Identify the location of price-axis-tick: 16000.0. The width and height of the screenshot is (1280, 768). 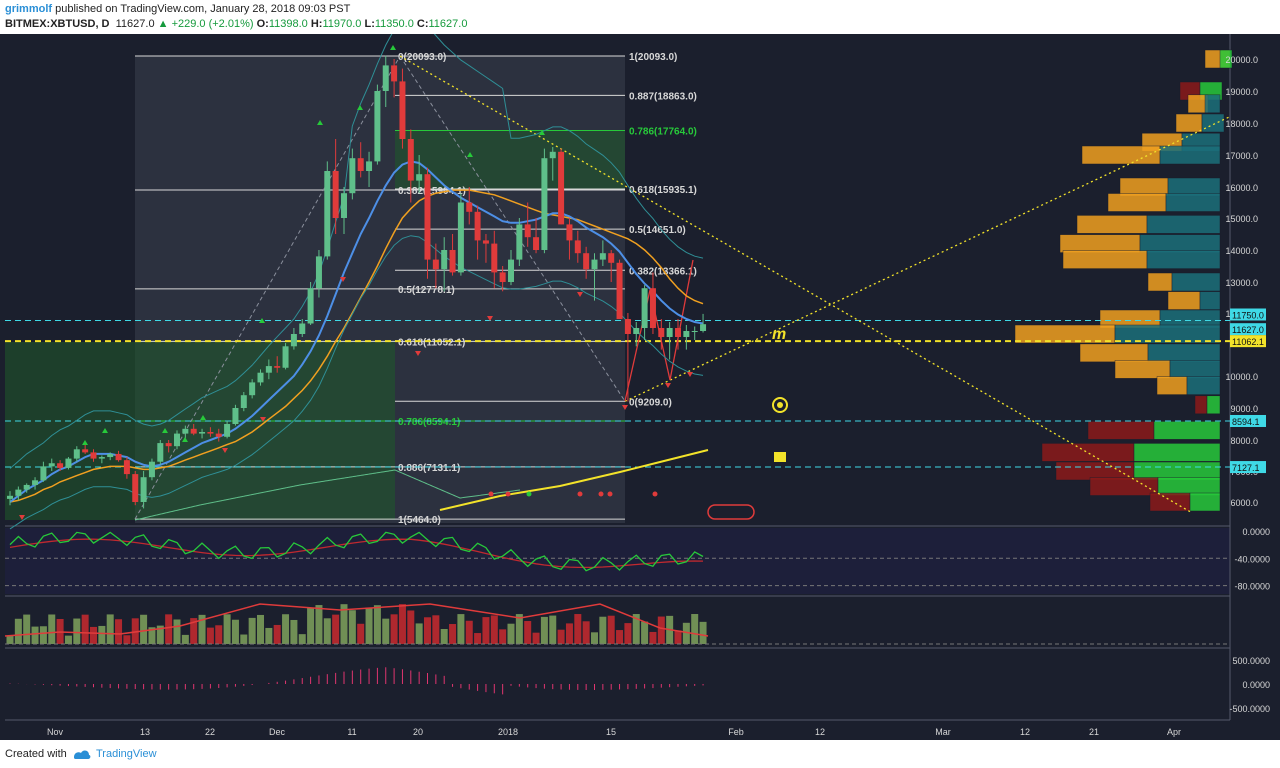
(1241, 188).